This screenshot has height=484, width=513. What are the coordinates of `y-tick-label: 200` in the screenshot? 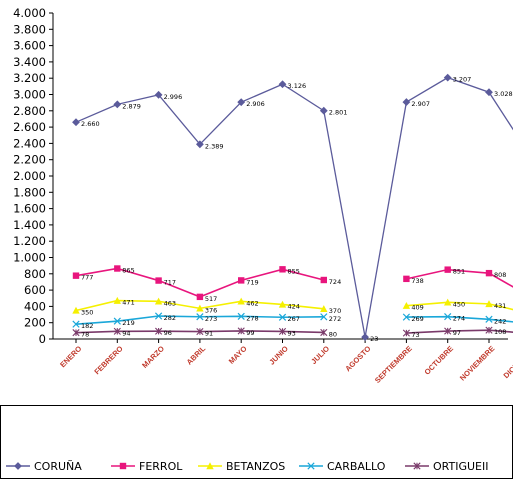 It's located at (35, 323).